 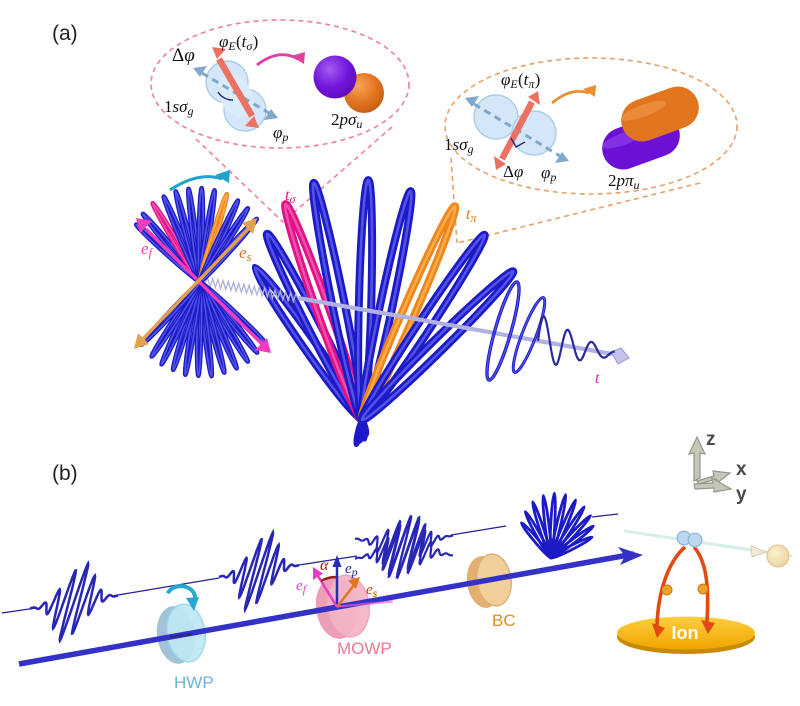 What do you see at coordinates (741, 469) in the screenshot?
I see `svg-text: x` at bounding box center [741, 469].